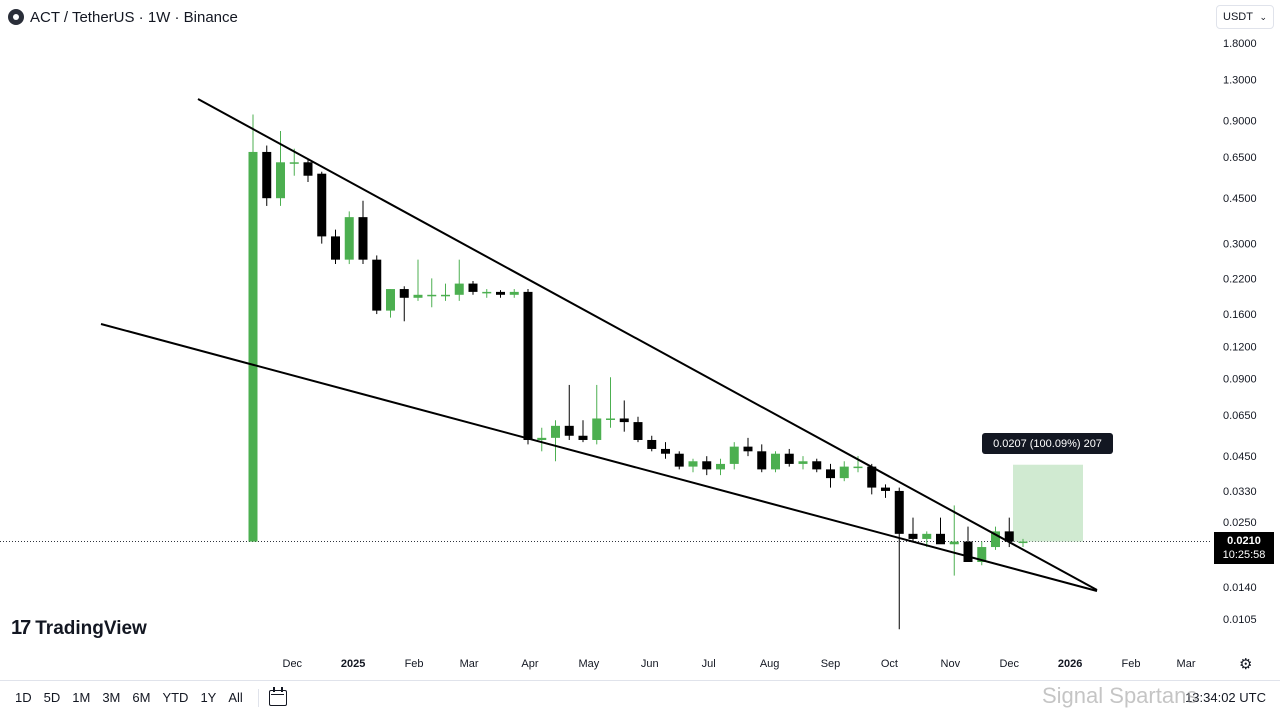 This screenshot has height=720, width=1280. I want to click on price-tick-label: 1.8000, so click(1240, 44).